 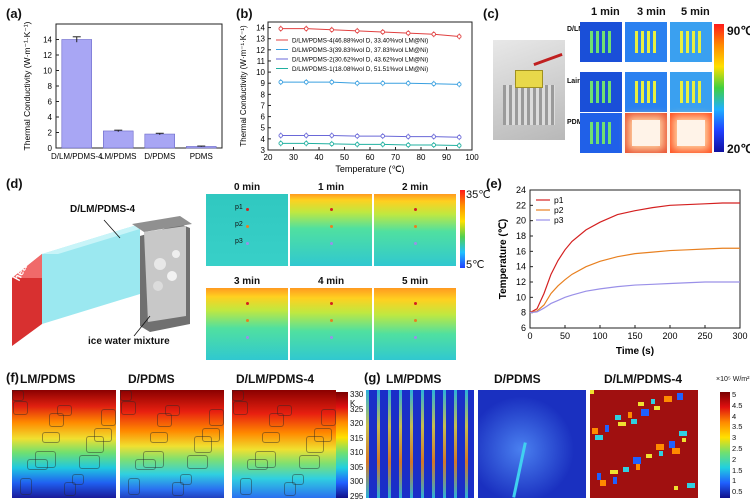 I want to click on f-scale-tick-2: 320, so click(x=357, y=423).